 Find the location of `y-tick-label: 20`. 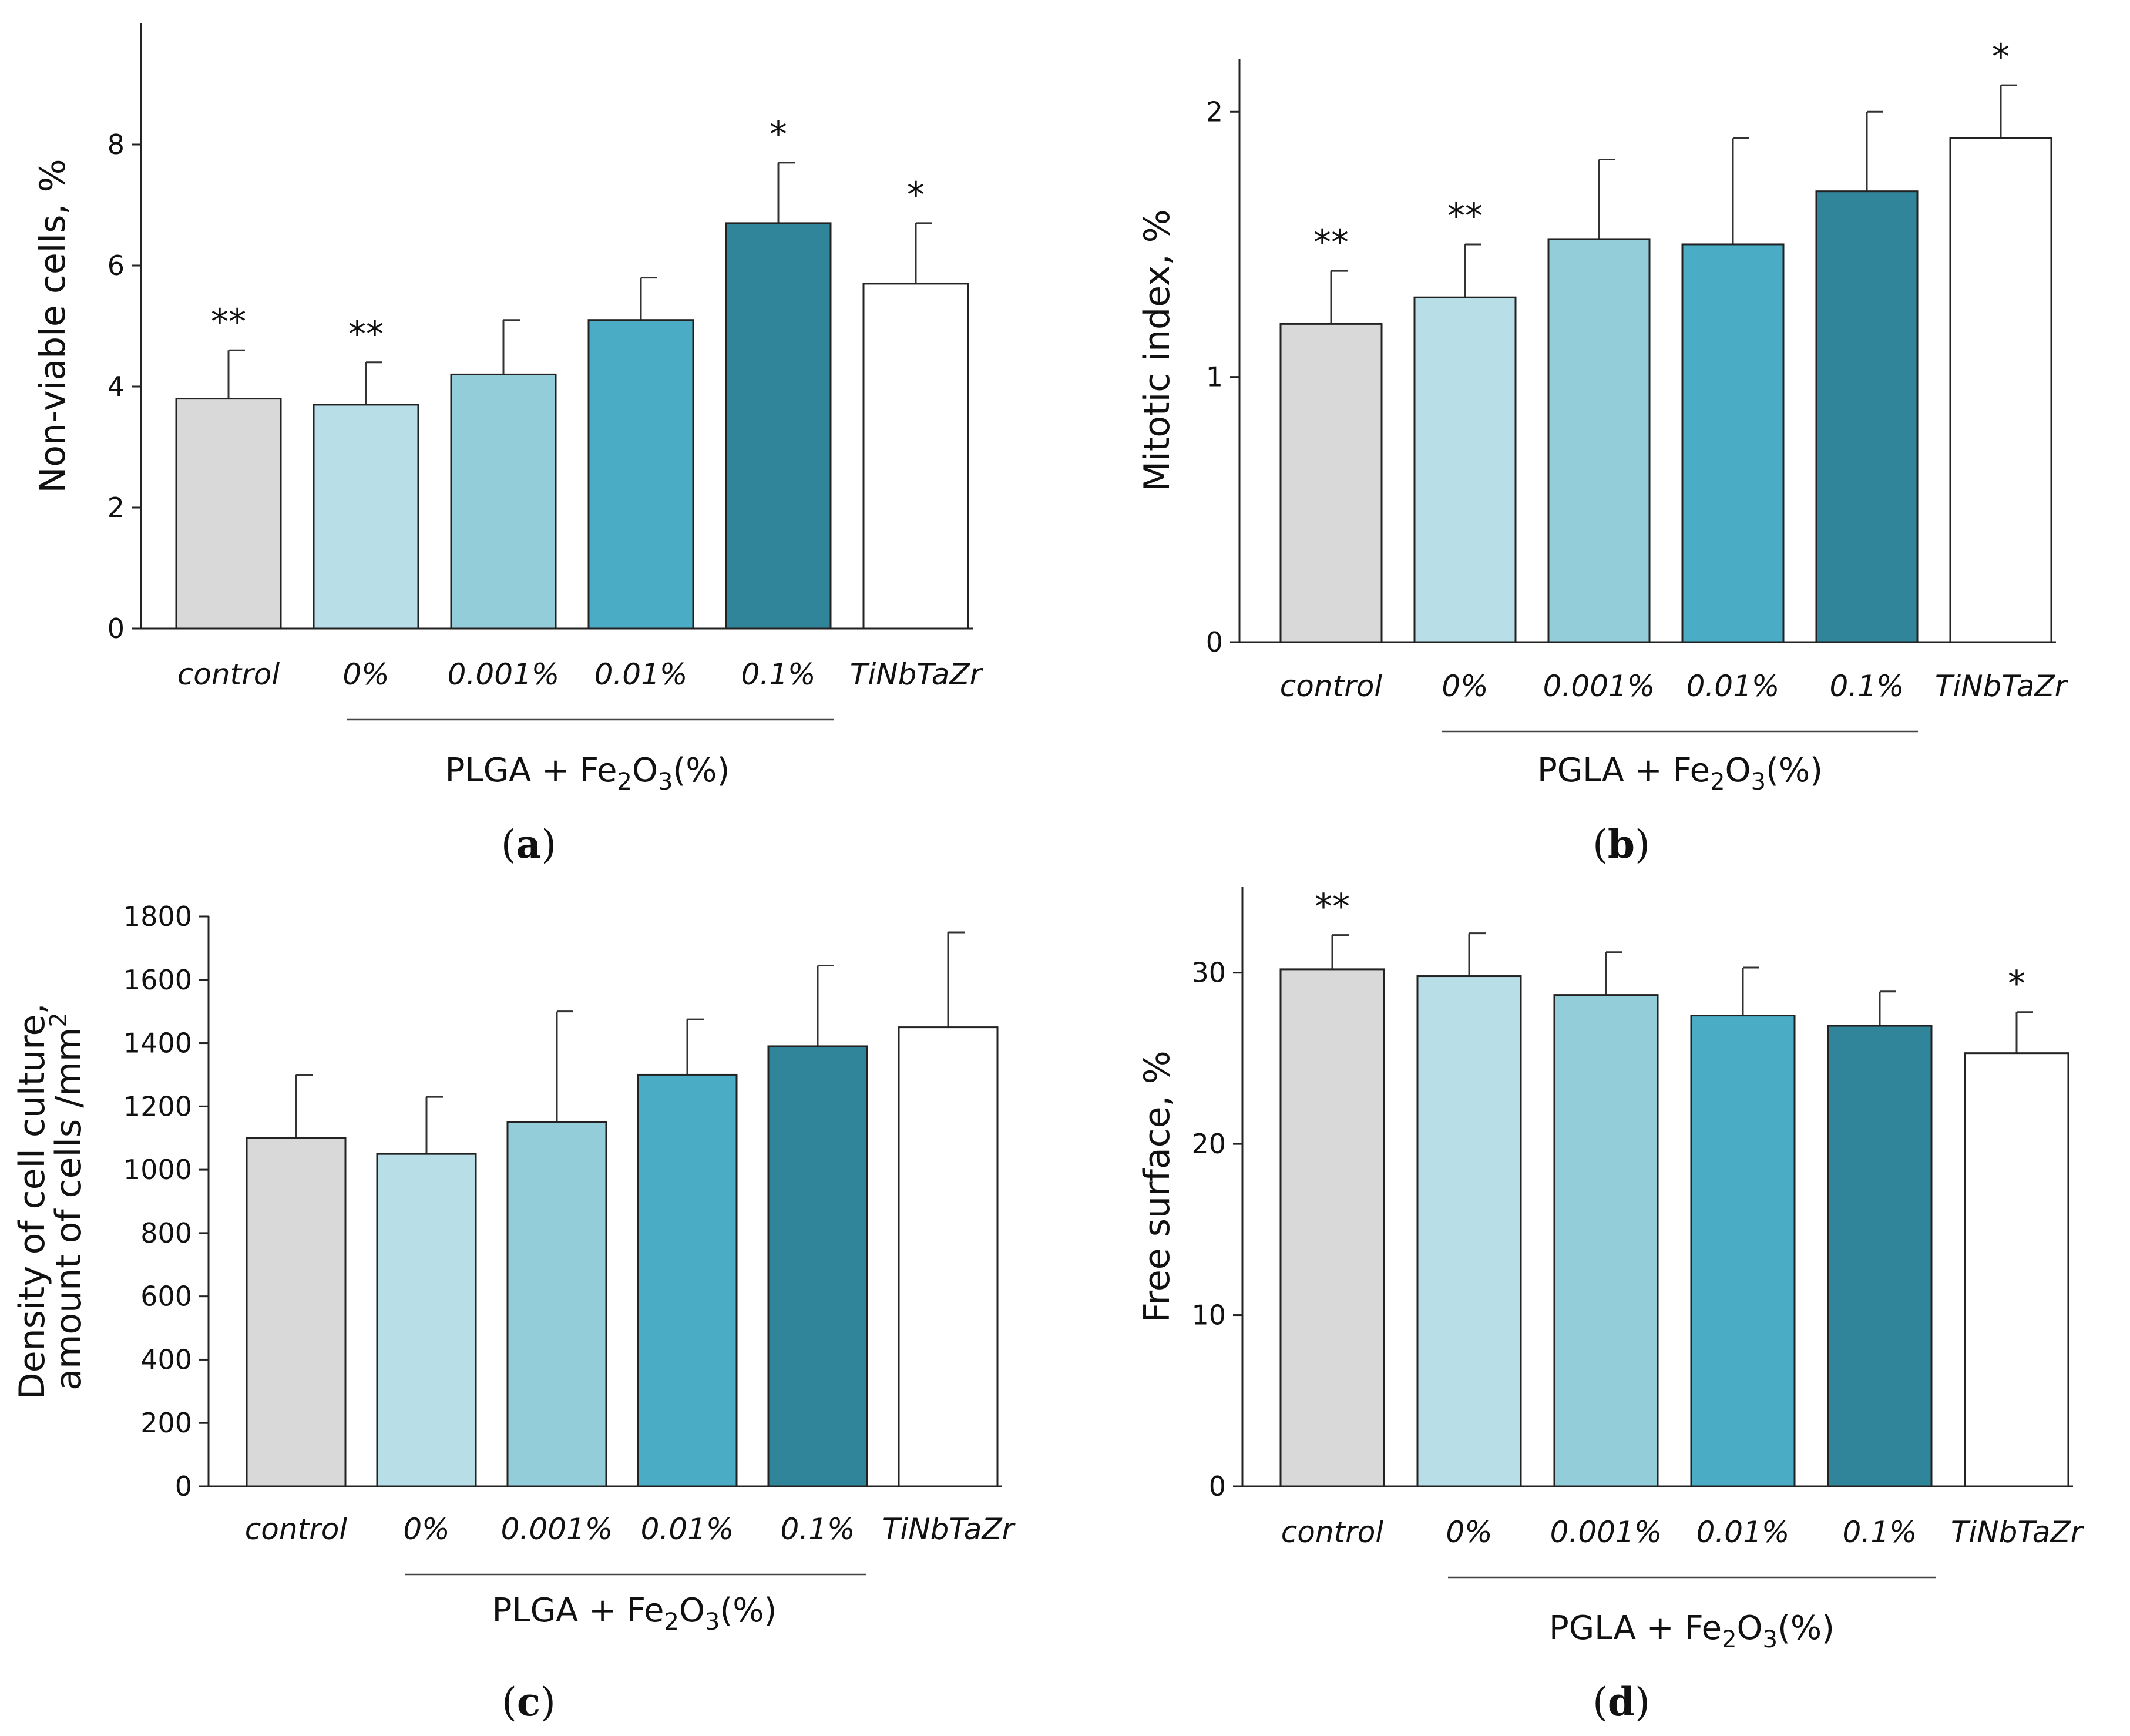

y-tick-label: 20 is located at coordinates (1209, 1144).